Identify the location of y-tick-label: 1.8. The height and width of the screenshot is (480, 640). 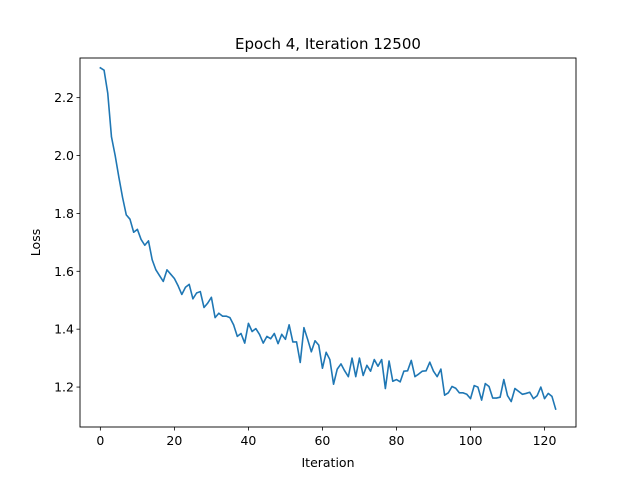
(64, 213).